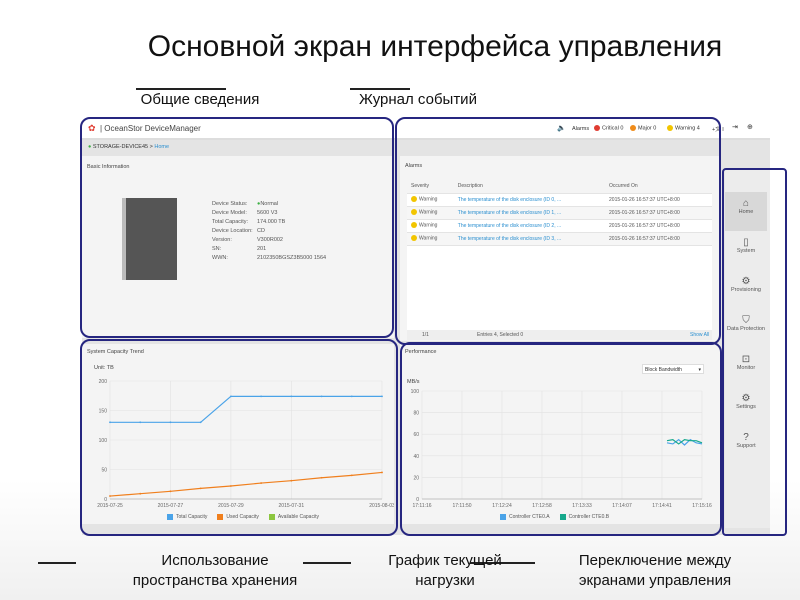  I want to click on critical-badge: Critical 0, so click(608, 128).